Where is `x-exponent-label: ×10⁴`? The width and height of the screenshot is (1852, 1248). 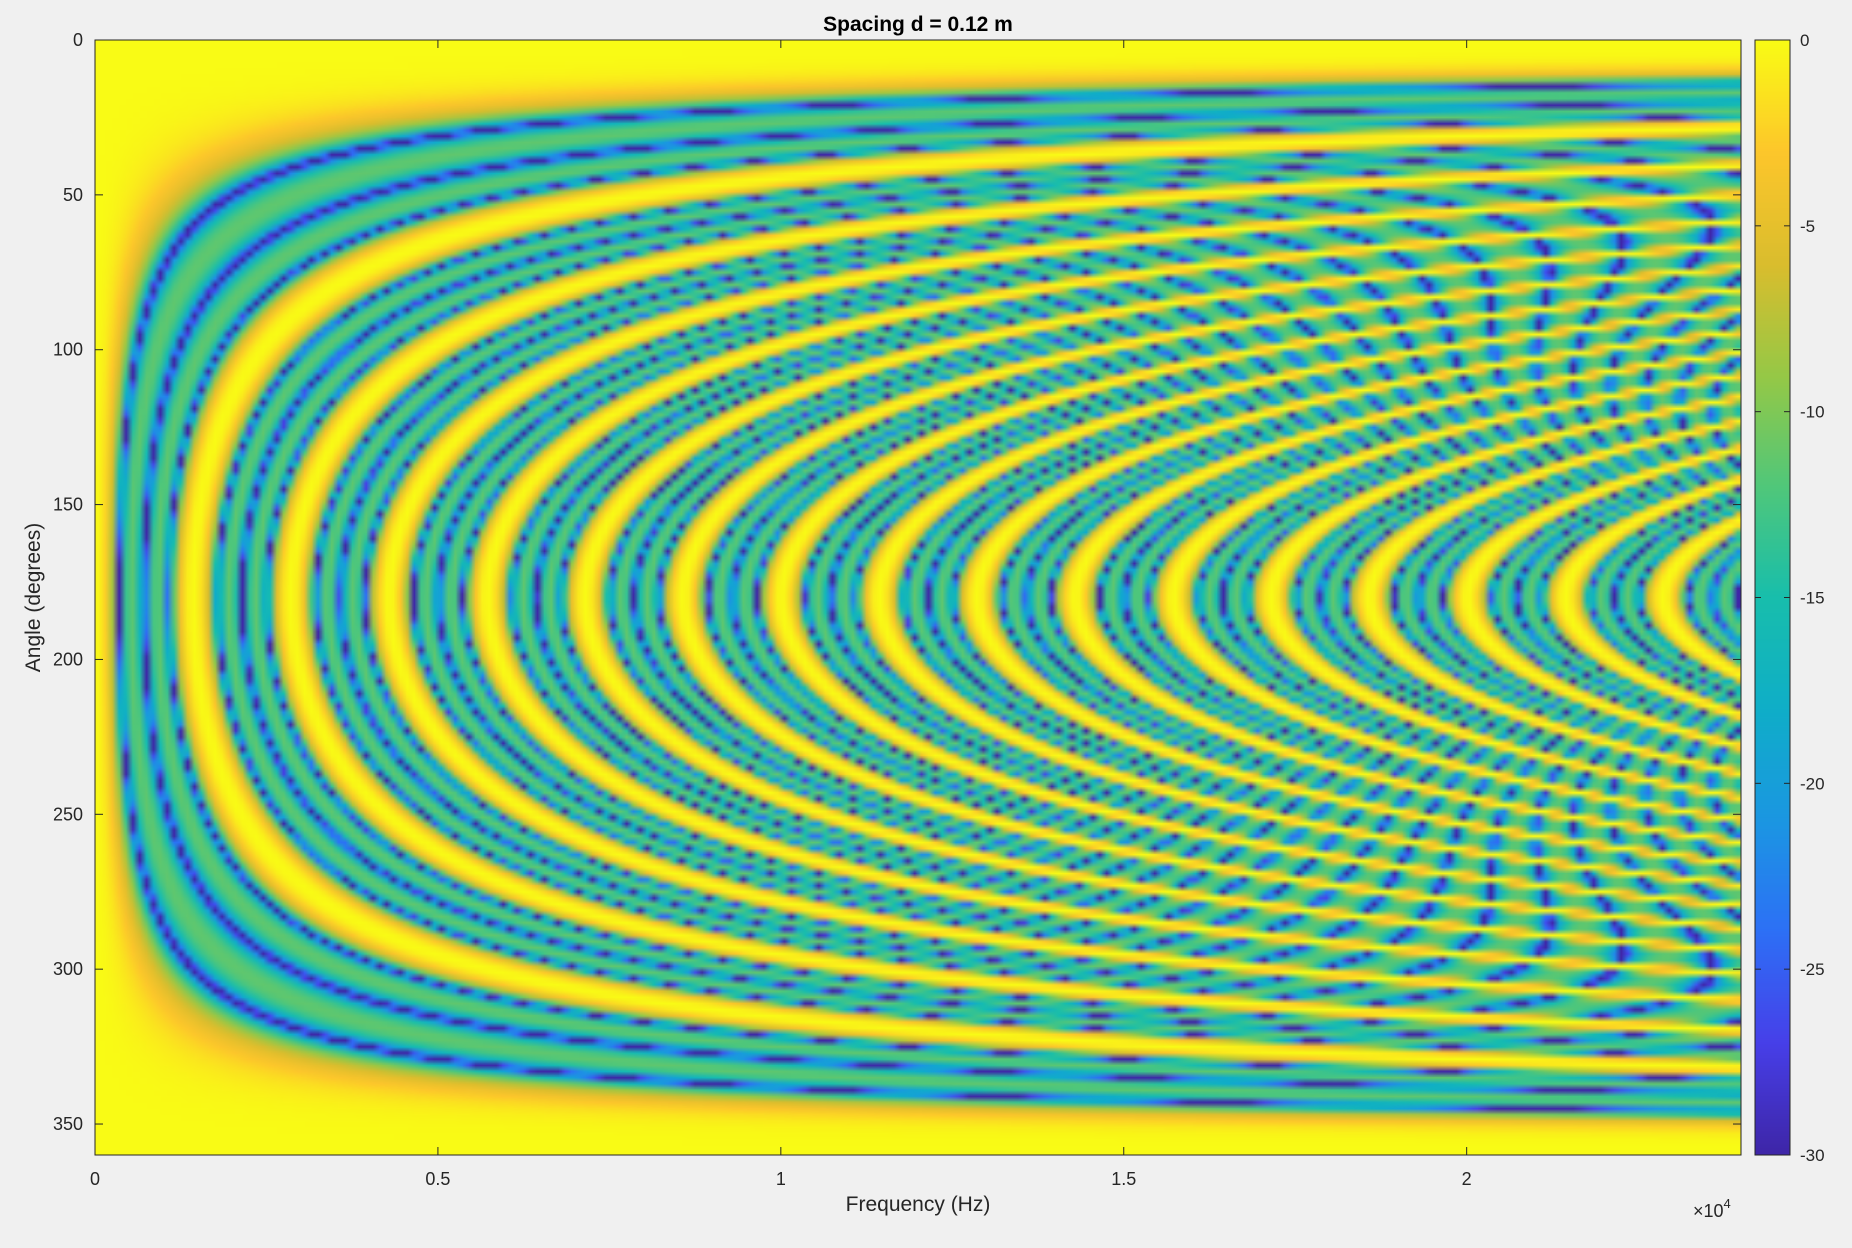
x-exponent-label: ×10⁴ is located at coordinates (1712, 1208).